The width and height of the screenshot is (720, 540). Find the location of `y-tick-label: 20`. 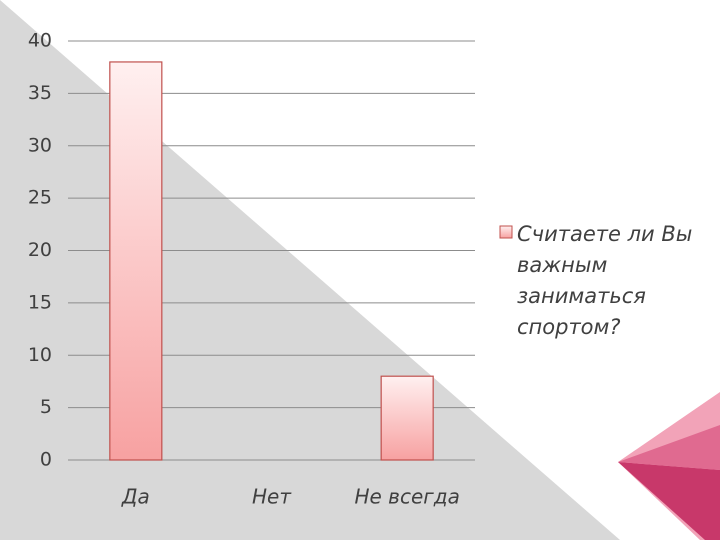

y-tick-label: 20 is located at coordinates (40, 250).